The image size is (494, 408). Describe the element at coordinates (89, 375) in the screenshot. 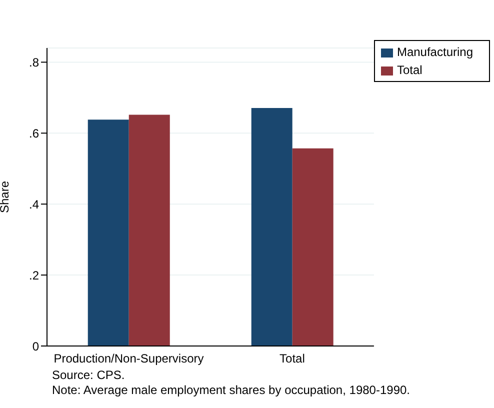

I see `source-note: Source: CPS.` at that location.